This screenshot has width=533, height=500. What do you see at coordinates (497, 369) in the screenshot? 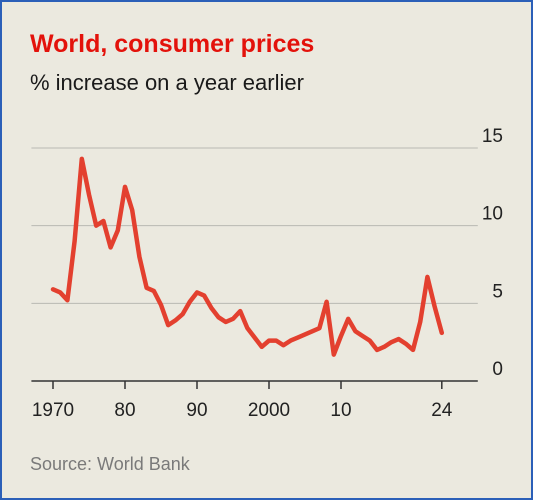
I see `y-tick-label: 0` at bounding box center [497, 369].